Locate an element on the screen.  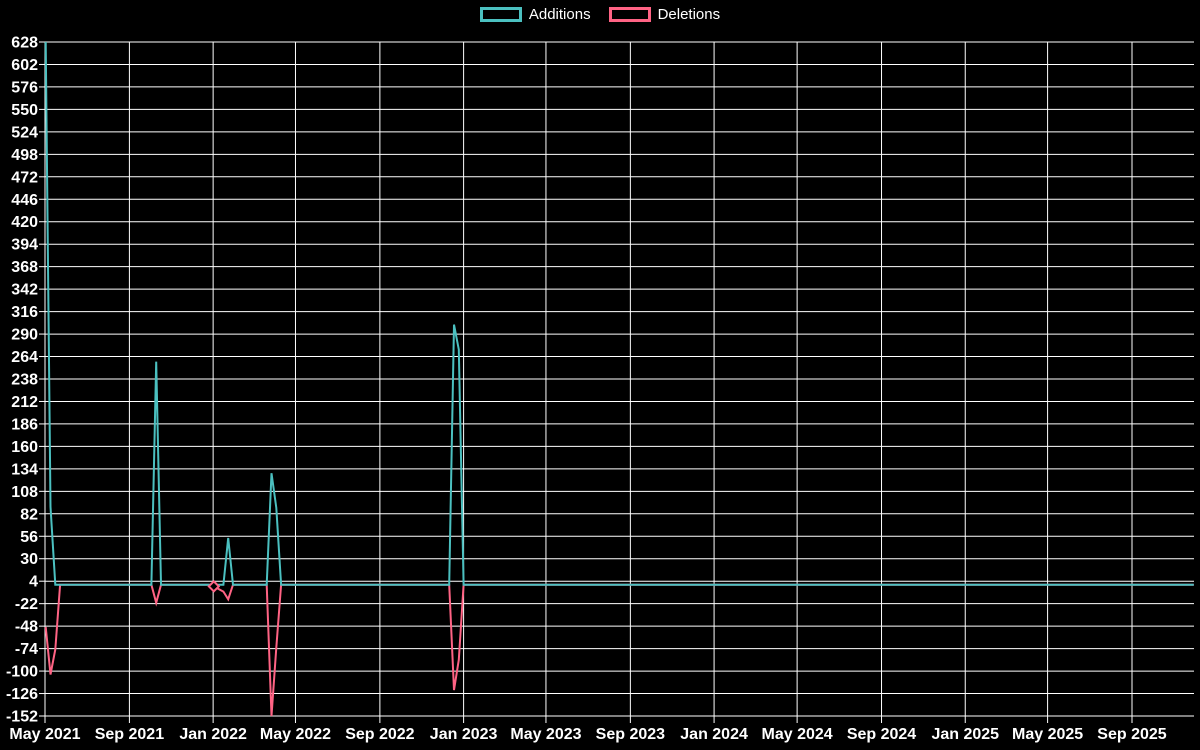
x-tick-label: Jan 2022 is located at coordinates (213, 734).